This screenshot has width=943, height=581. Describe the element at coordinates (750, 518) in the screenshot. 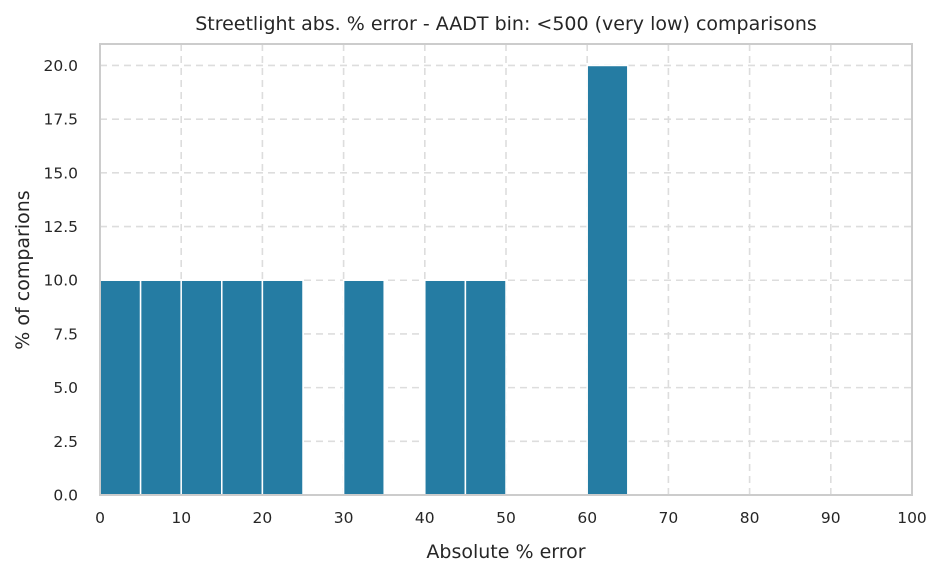

I see `x-tick-label: 80` at that location.